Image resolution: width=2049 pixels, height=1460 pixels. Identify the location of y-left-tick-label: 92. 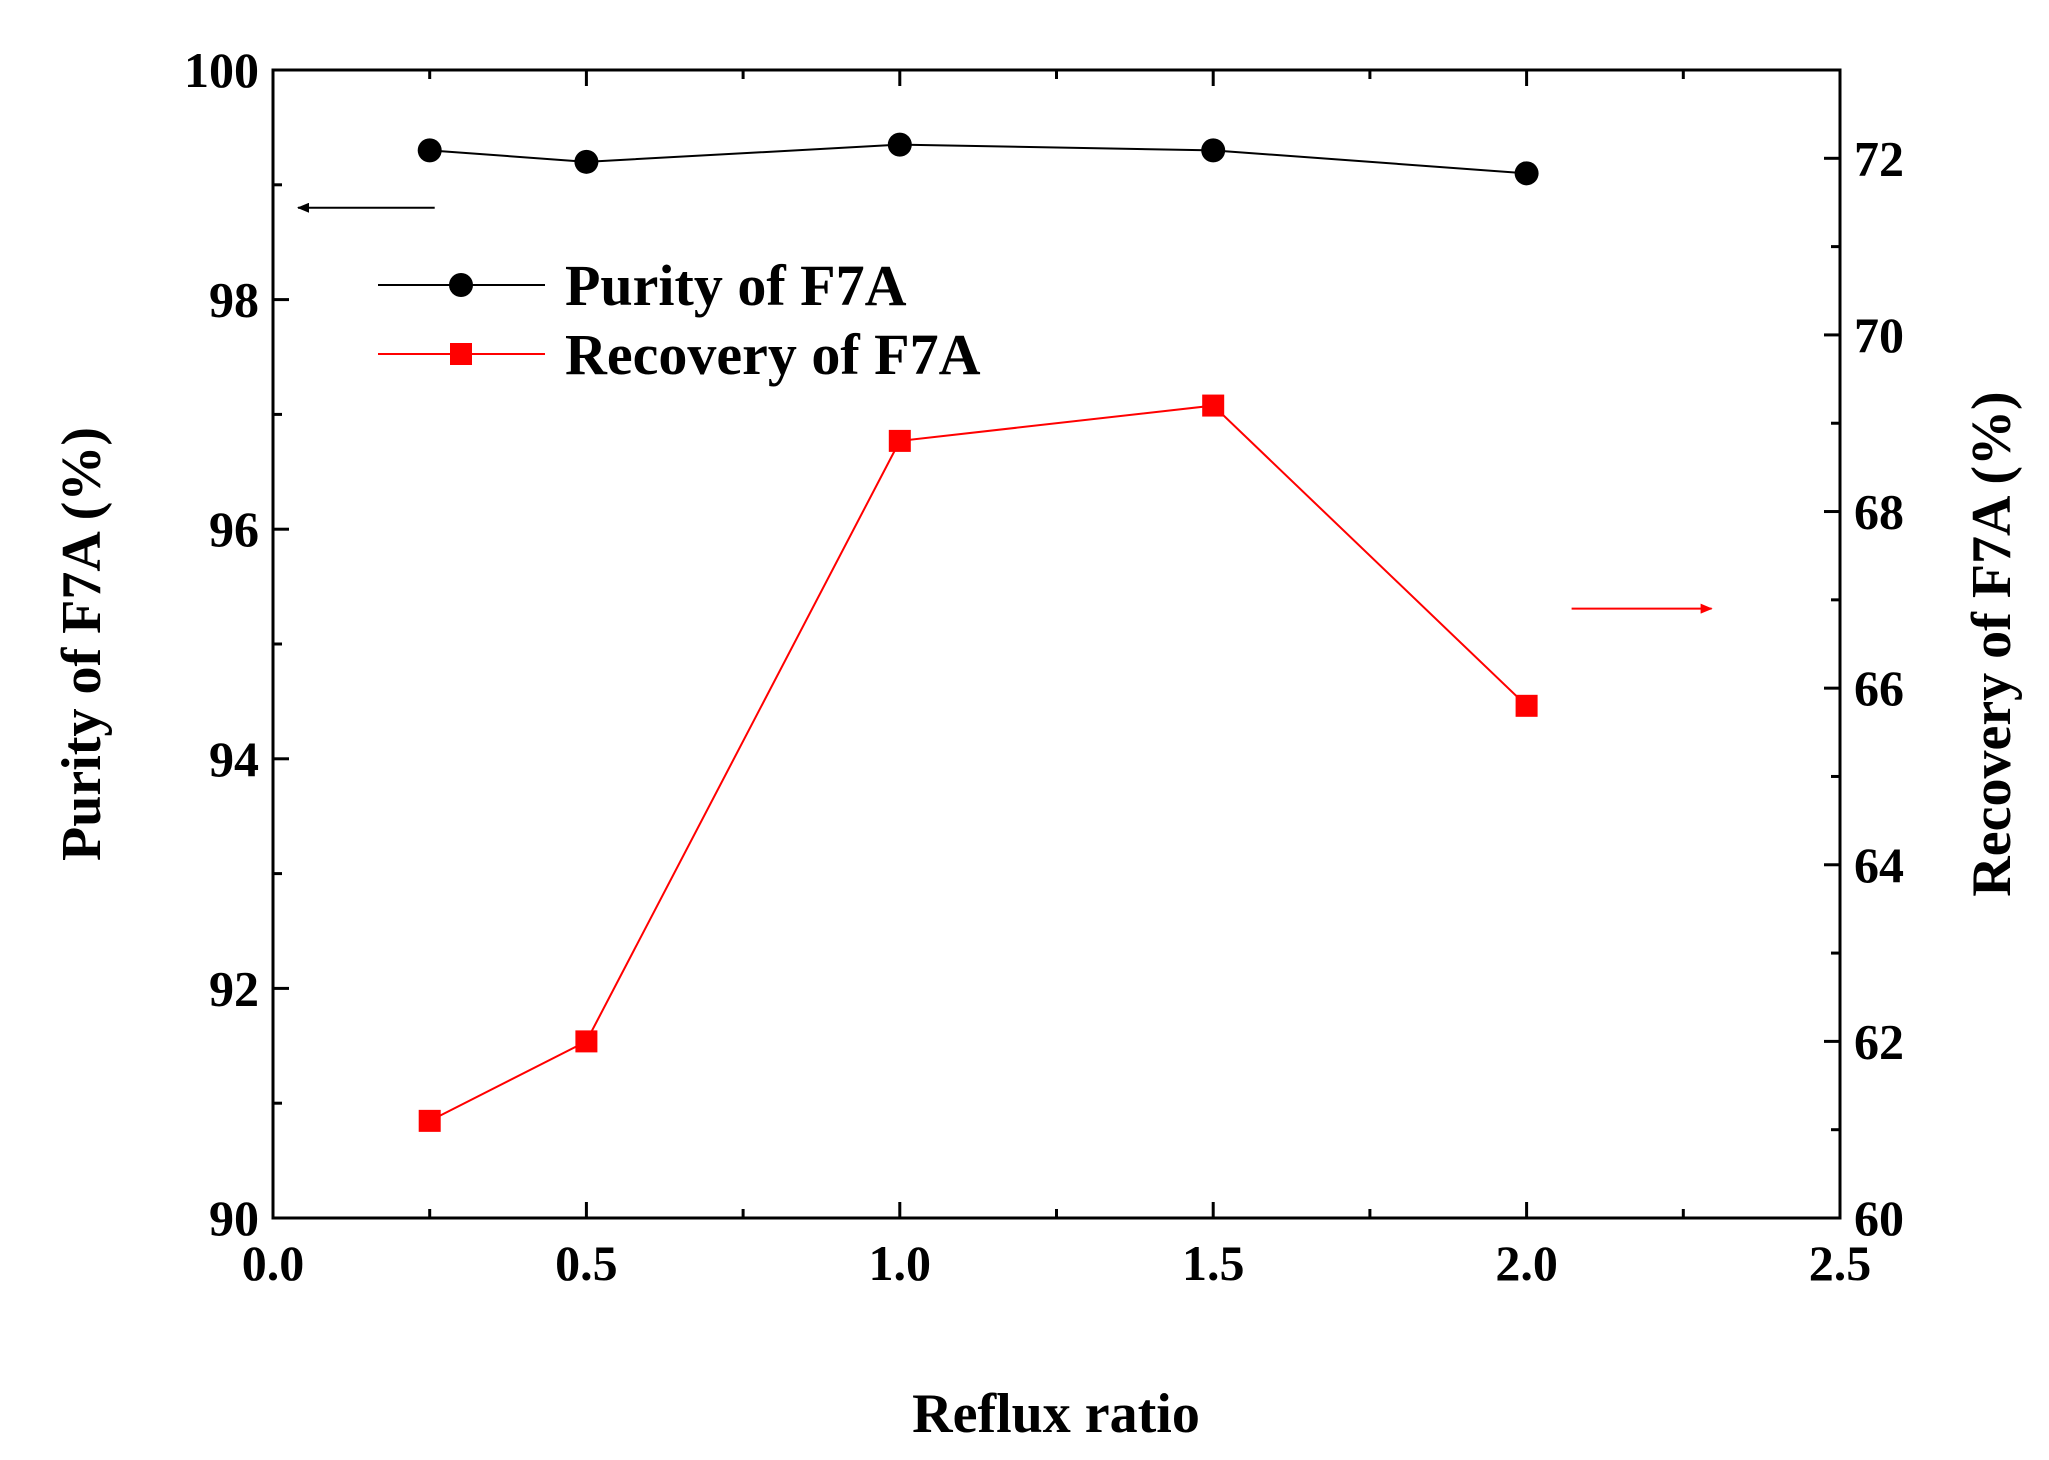
(234, 988).